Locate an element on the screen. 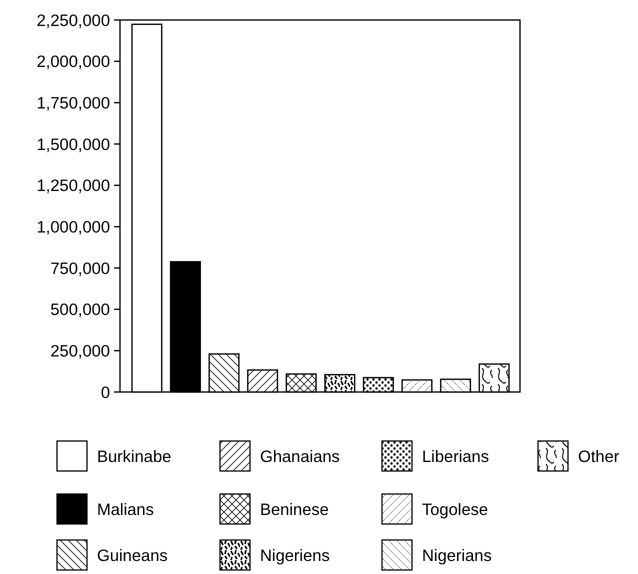 The image size is (638, 574). legend-label: Other is located at coordinates (599, 457).